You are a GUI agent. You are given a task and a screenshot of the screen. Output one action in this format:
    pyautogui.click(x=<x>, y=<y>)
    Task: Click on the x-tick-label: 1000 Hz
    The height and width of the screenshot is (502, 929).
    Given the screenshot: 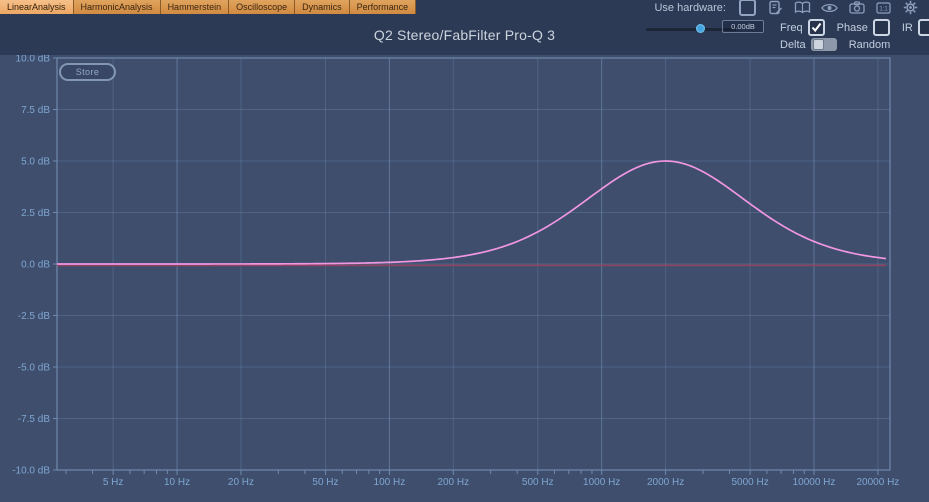 What is the action you would take?
    pyautogui.click(x=601, y=482)
    